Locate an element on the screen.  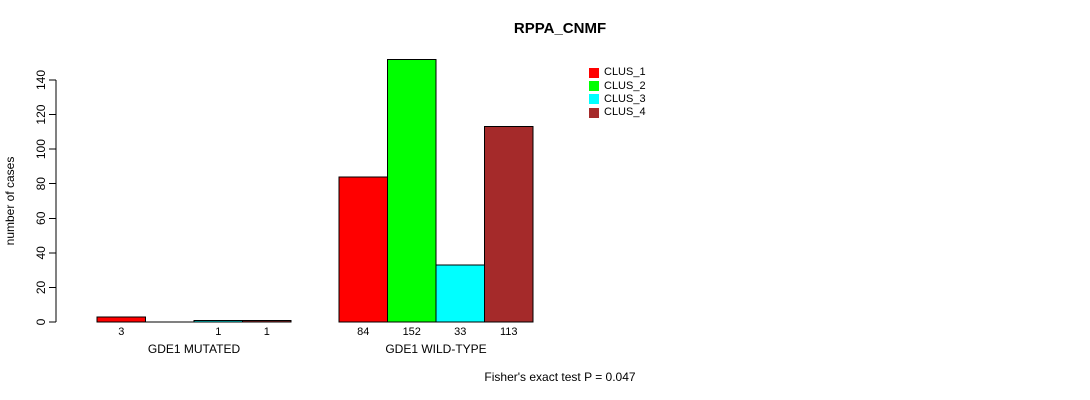
legend-item: CLUS_2 is located at coordinates (617, 85).